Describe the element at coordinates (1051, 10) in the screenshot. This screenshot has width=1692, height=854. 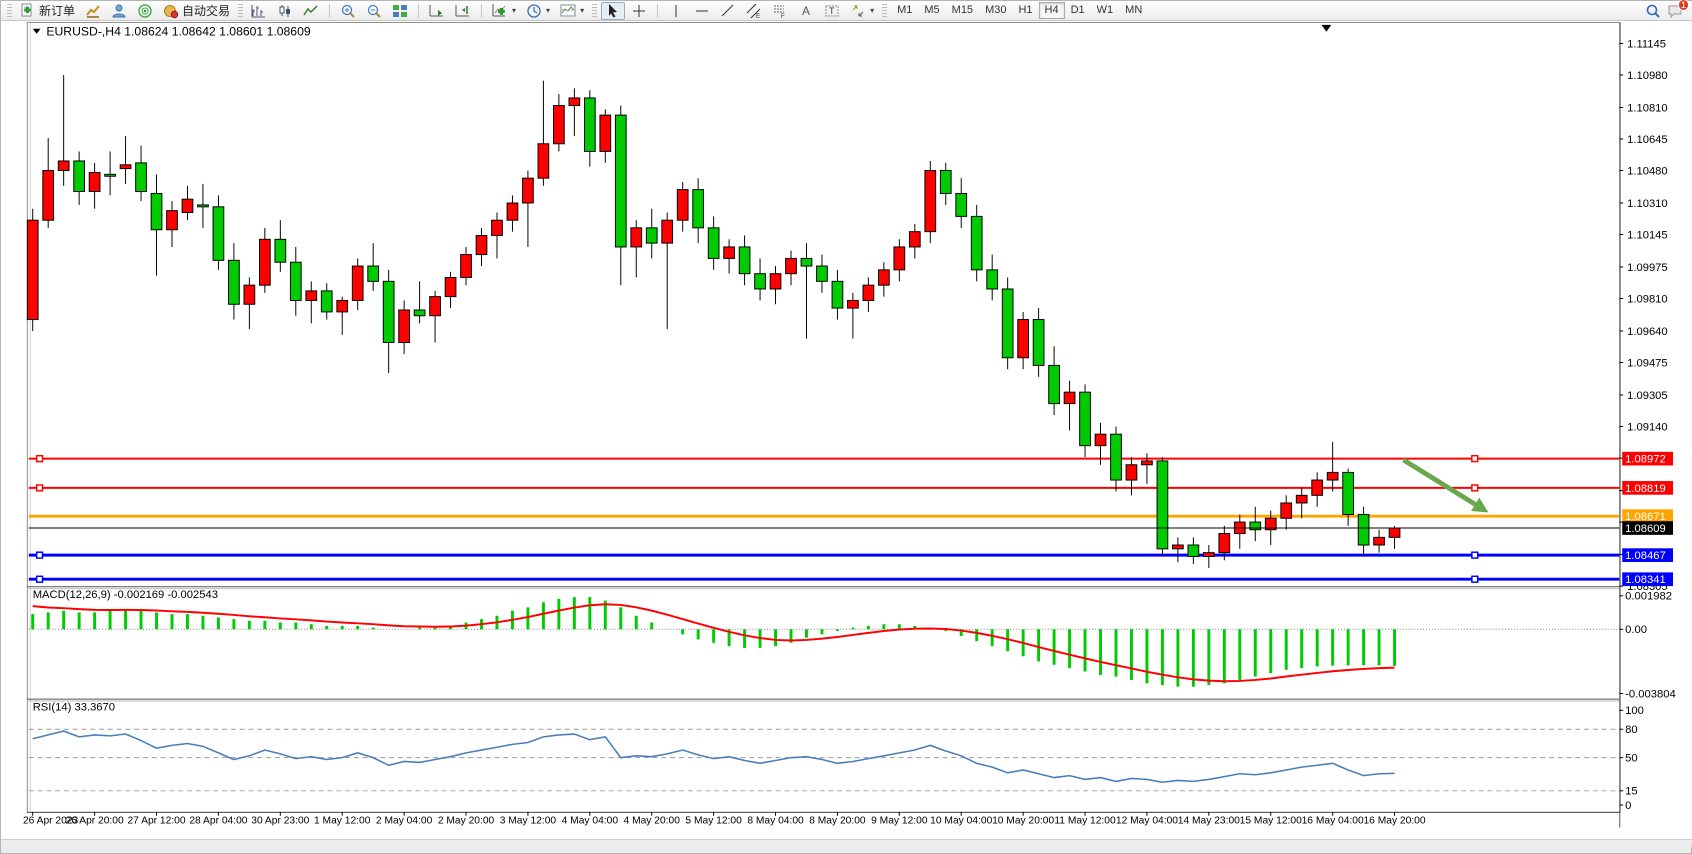
I see `timeframe-button-h4: H4` at that location.